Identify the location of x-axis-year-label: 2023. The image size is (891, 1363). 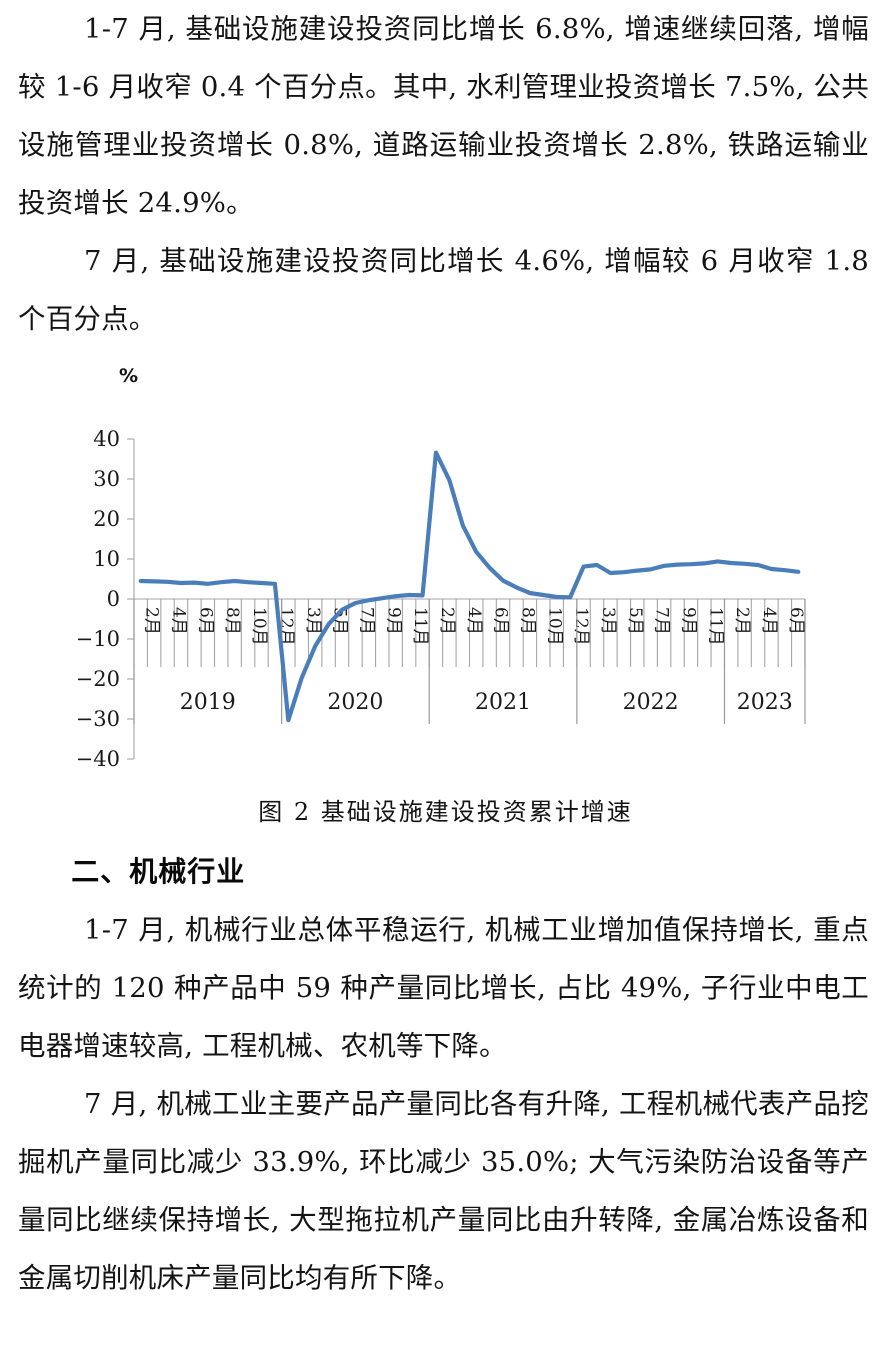
(765, 702).